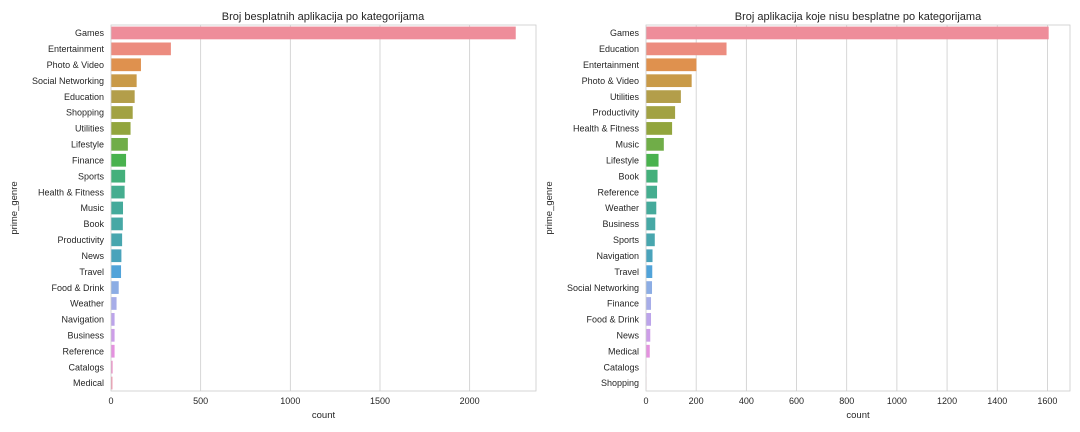 This screenshot has height=432, width=1080. I want to click on y-tick-label: Entertainment, so click(611, 65).